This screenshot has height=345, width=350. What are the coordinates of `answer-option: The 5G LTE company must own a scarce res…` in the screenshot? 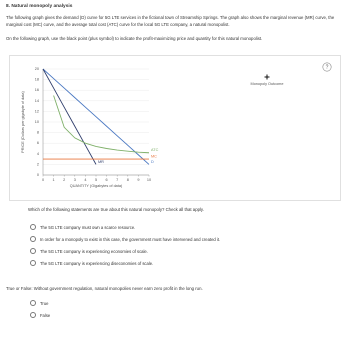 It's located at (82, 227).